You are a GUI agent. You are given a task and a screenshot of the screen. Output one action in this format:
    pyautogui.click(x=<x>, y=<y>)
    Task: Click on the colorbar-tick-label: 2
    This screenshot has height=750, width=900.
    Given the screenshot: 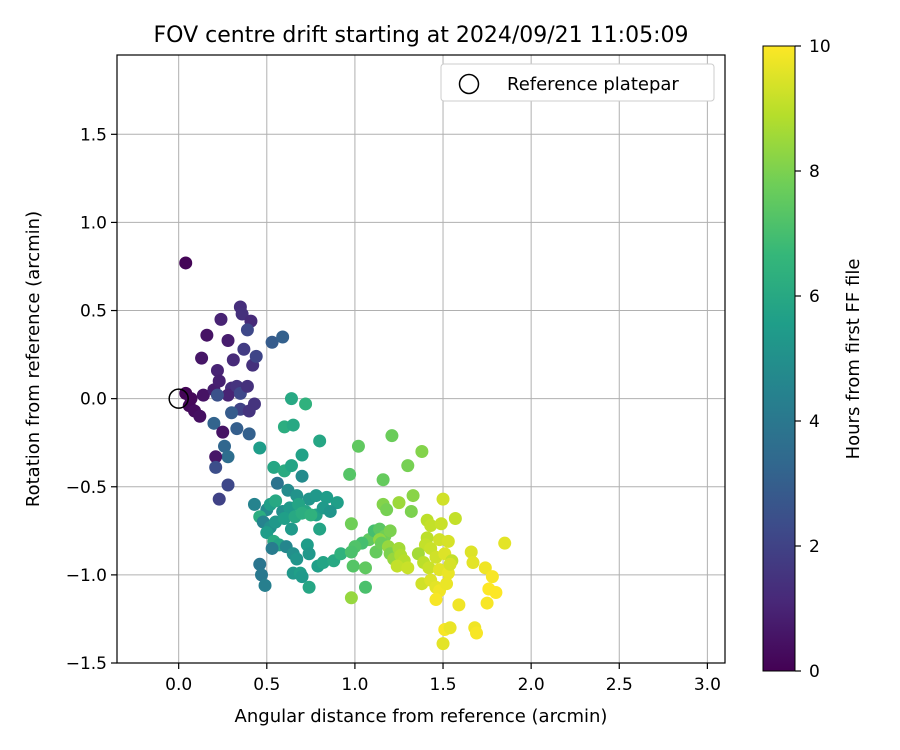 What is the action you would take?
    pyautogui.click(x=814, y=547)
    